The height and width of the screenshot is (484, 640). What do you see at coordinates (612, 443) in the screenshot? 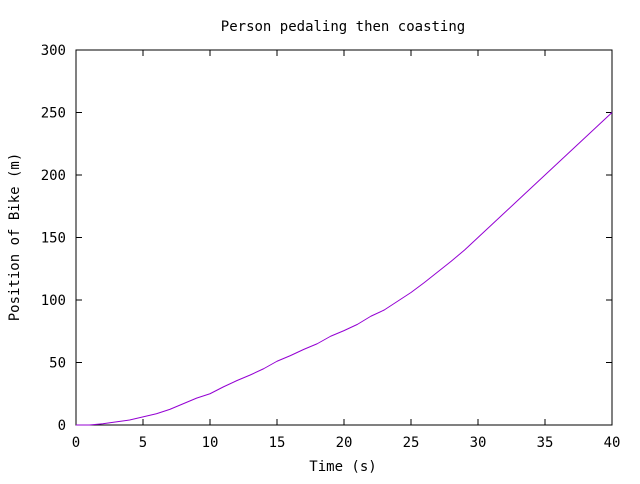
I see `x-tick-label: 40` at bounding box center [612, 443].